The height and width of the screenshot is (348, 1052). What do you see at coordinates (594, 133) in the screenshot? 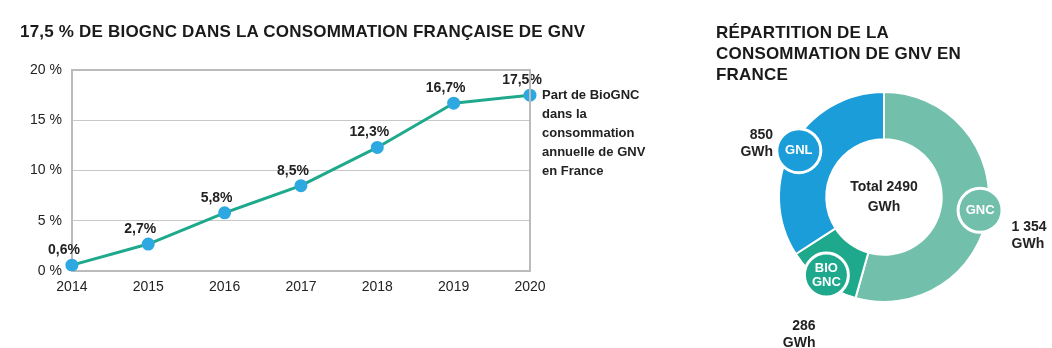
I see `series-label: Part de BioGNC dans la consommation annuelle de GNV en France` at bounding box center [594, 133].